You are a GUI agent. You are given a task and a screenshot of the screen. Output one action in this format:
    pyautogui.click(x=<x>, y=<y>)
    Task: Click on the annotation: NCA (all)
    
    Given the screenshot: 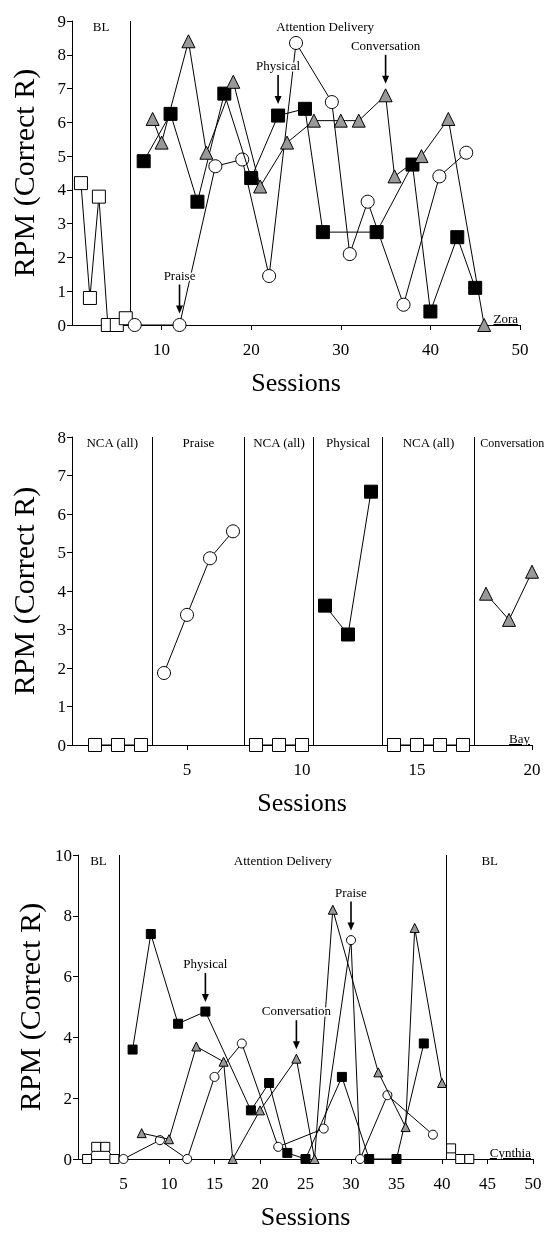 What is the action you would take?
    pyautogui.click(x=279, y=442)
    